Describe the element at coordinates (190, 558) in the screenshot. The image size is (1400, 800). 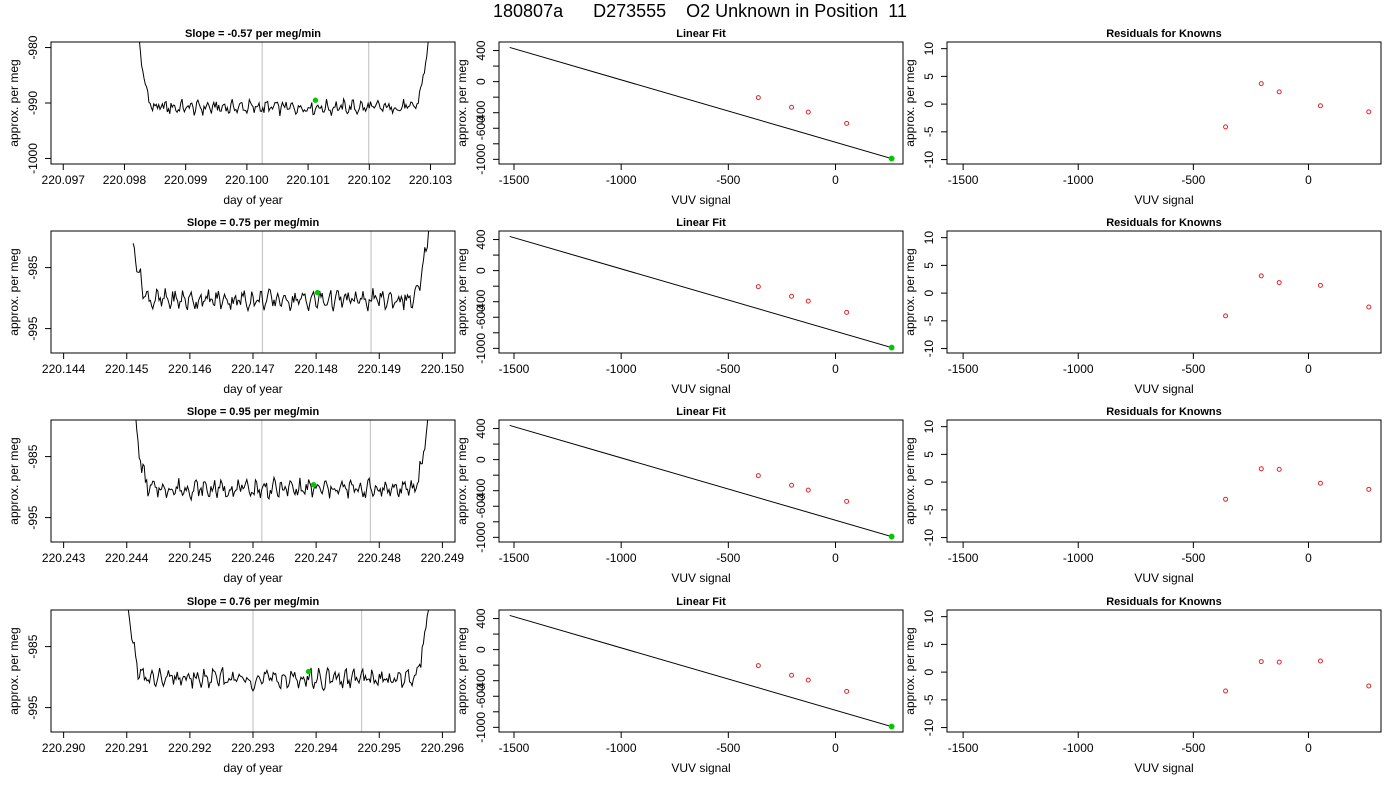
I see `x-tick-label: 220.245` at that location.